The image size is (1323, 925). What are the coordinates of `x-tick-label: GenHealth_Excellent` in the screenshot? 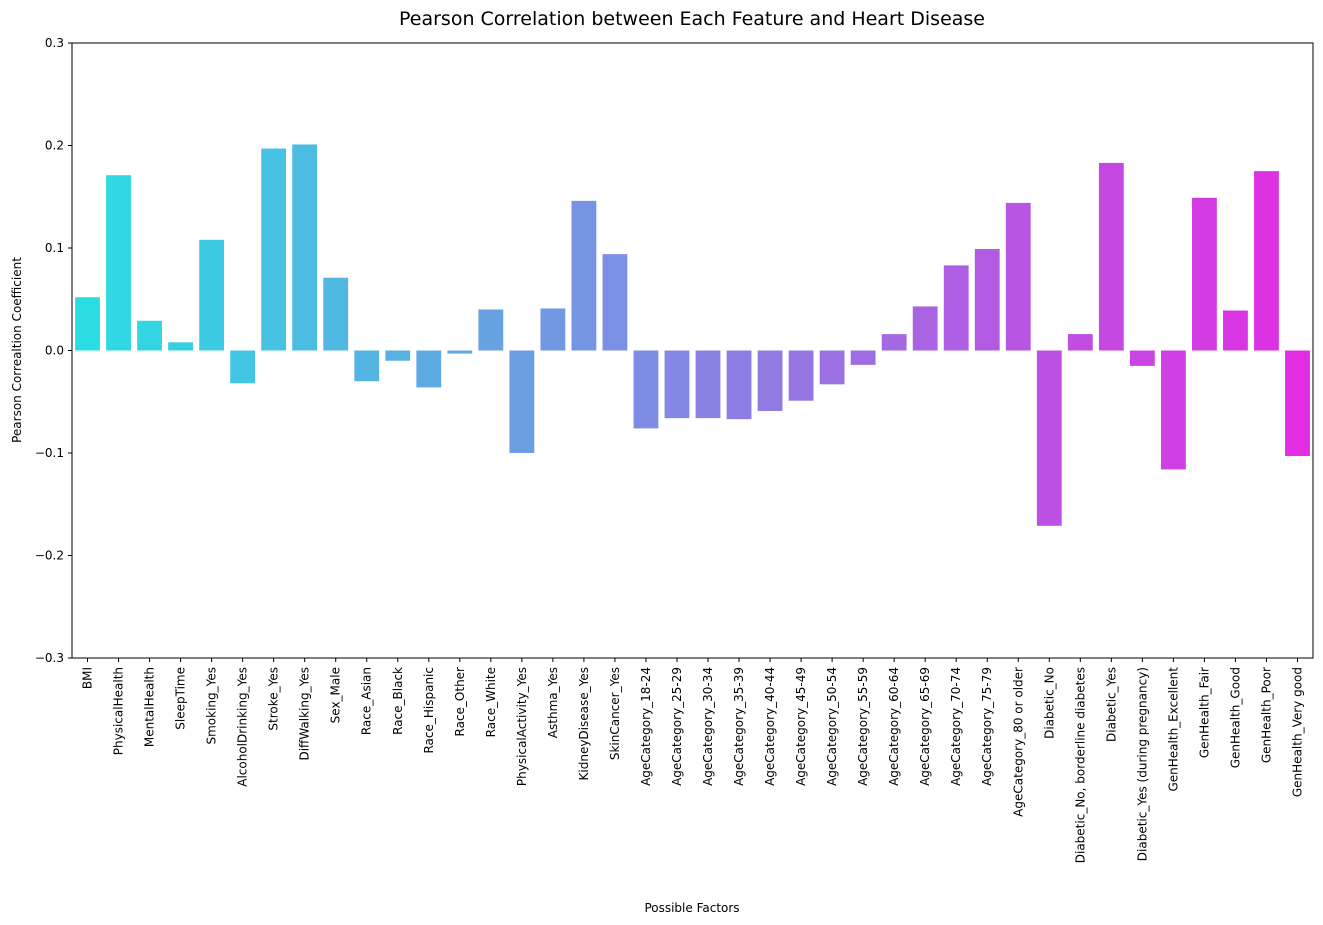 It's located at (1173, 729).